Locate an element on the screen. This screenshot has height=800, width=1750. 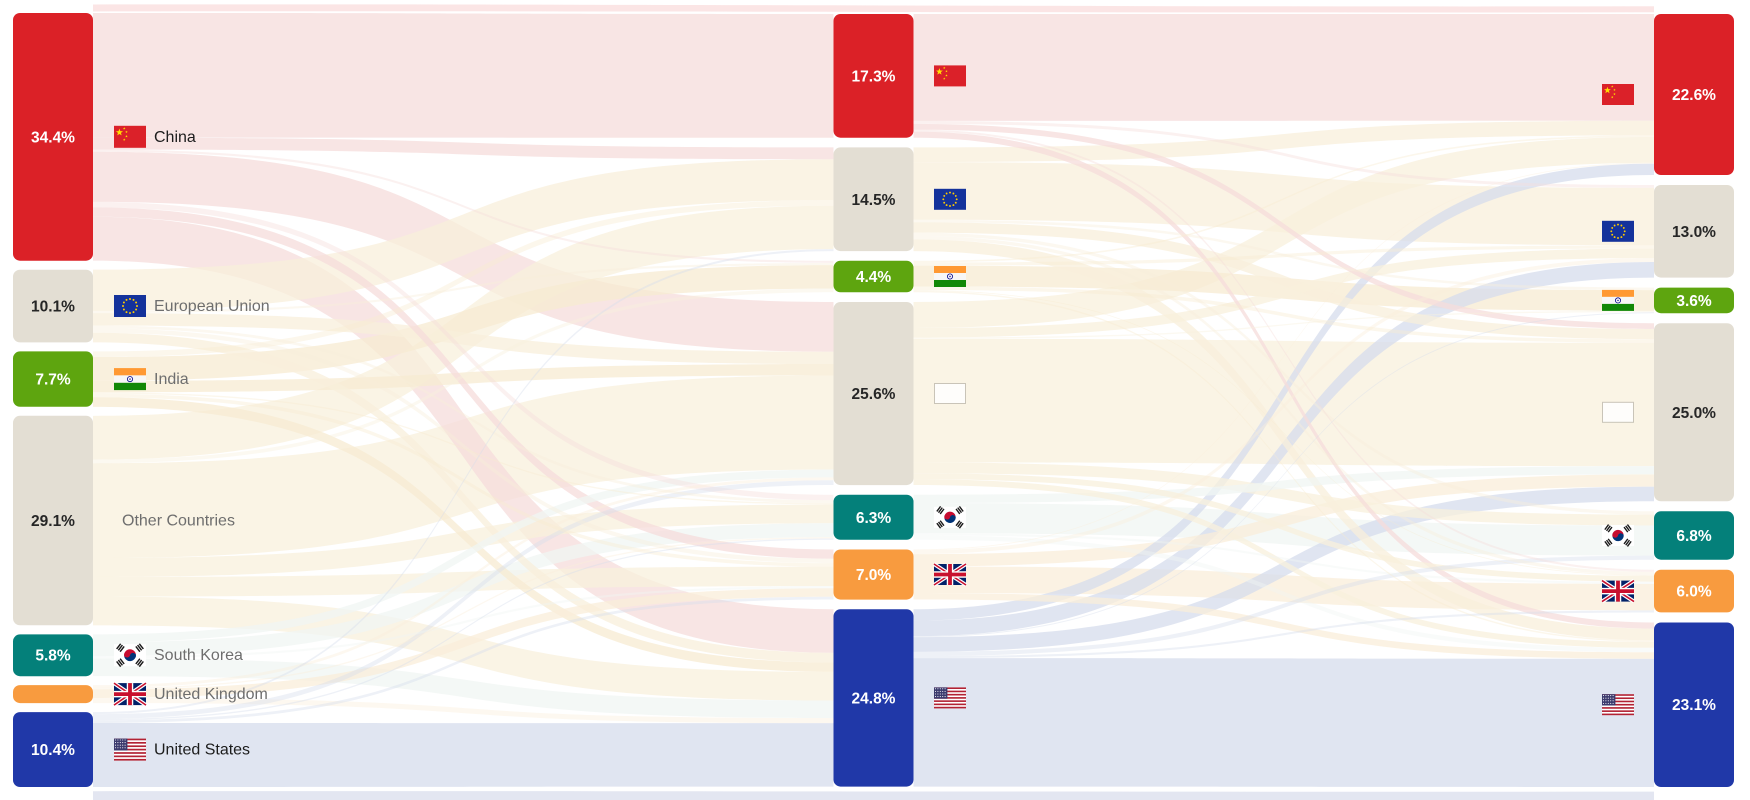
svg-text: 25.6% is located at coordinates (874, 394).